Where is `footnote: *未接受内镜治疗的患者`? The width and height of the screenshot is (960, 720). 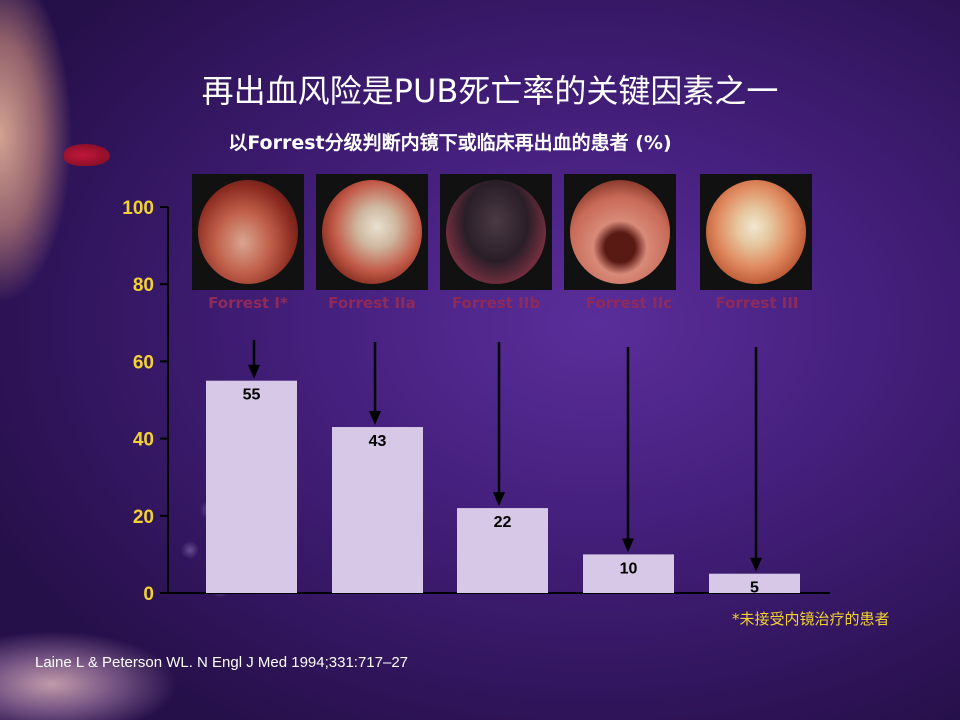 footnote: *未接受内镜治疗的患者 is located at coordinates (811, 619).